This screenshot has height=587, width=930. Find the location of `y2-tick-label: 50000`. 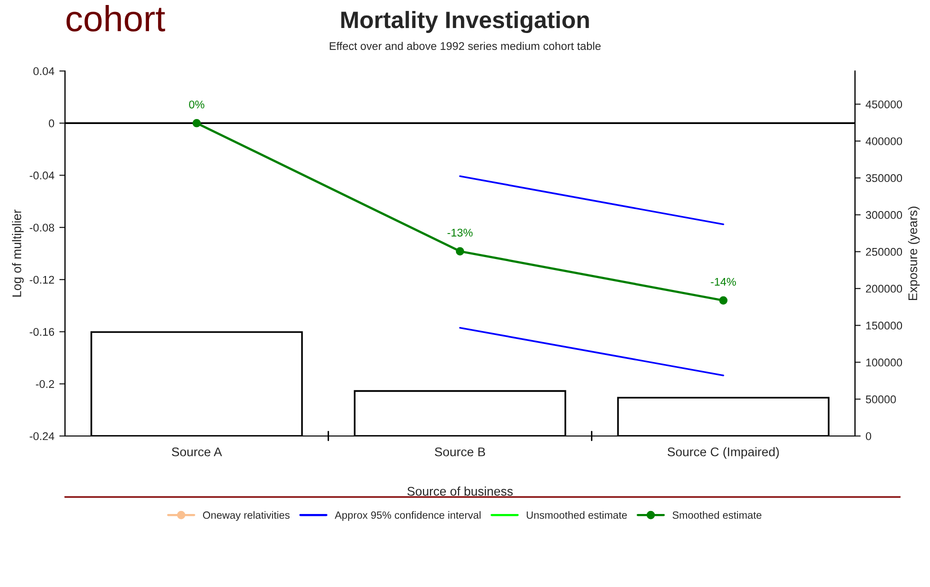

y2-tick-label: 50000 is located at coordinates (881, 399).